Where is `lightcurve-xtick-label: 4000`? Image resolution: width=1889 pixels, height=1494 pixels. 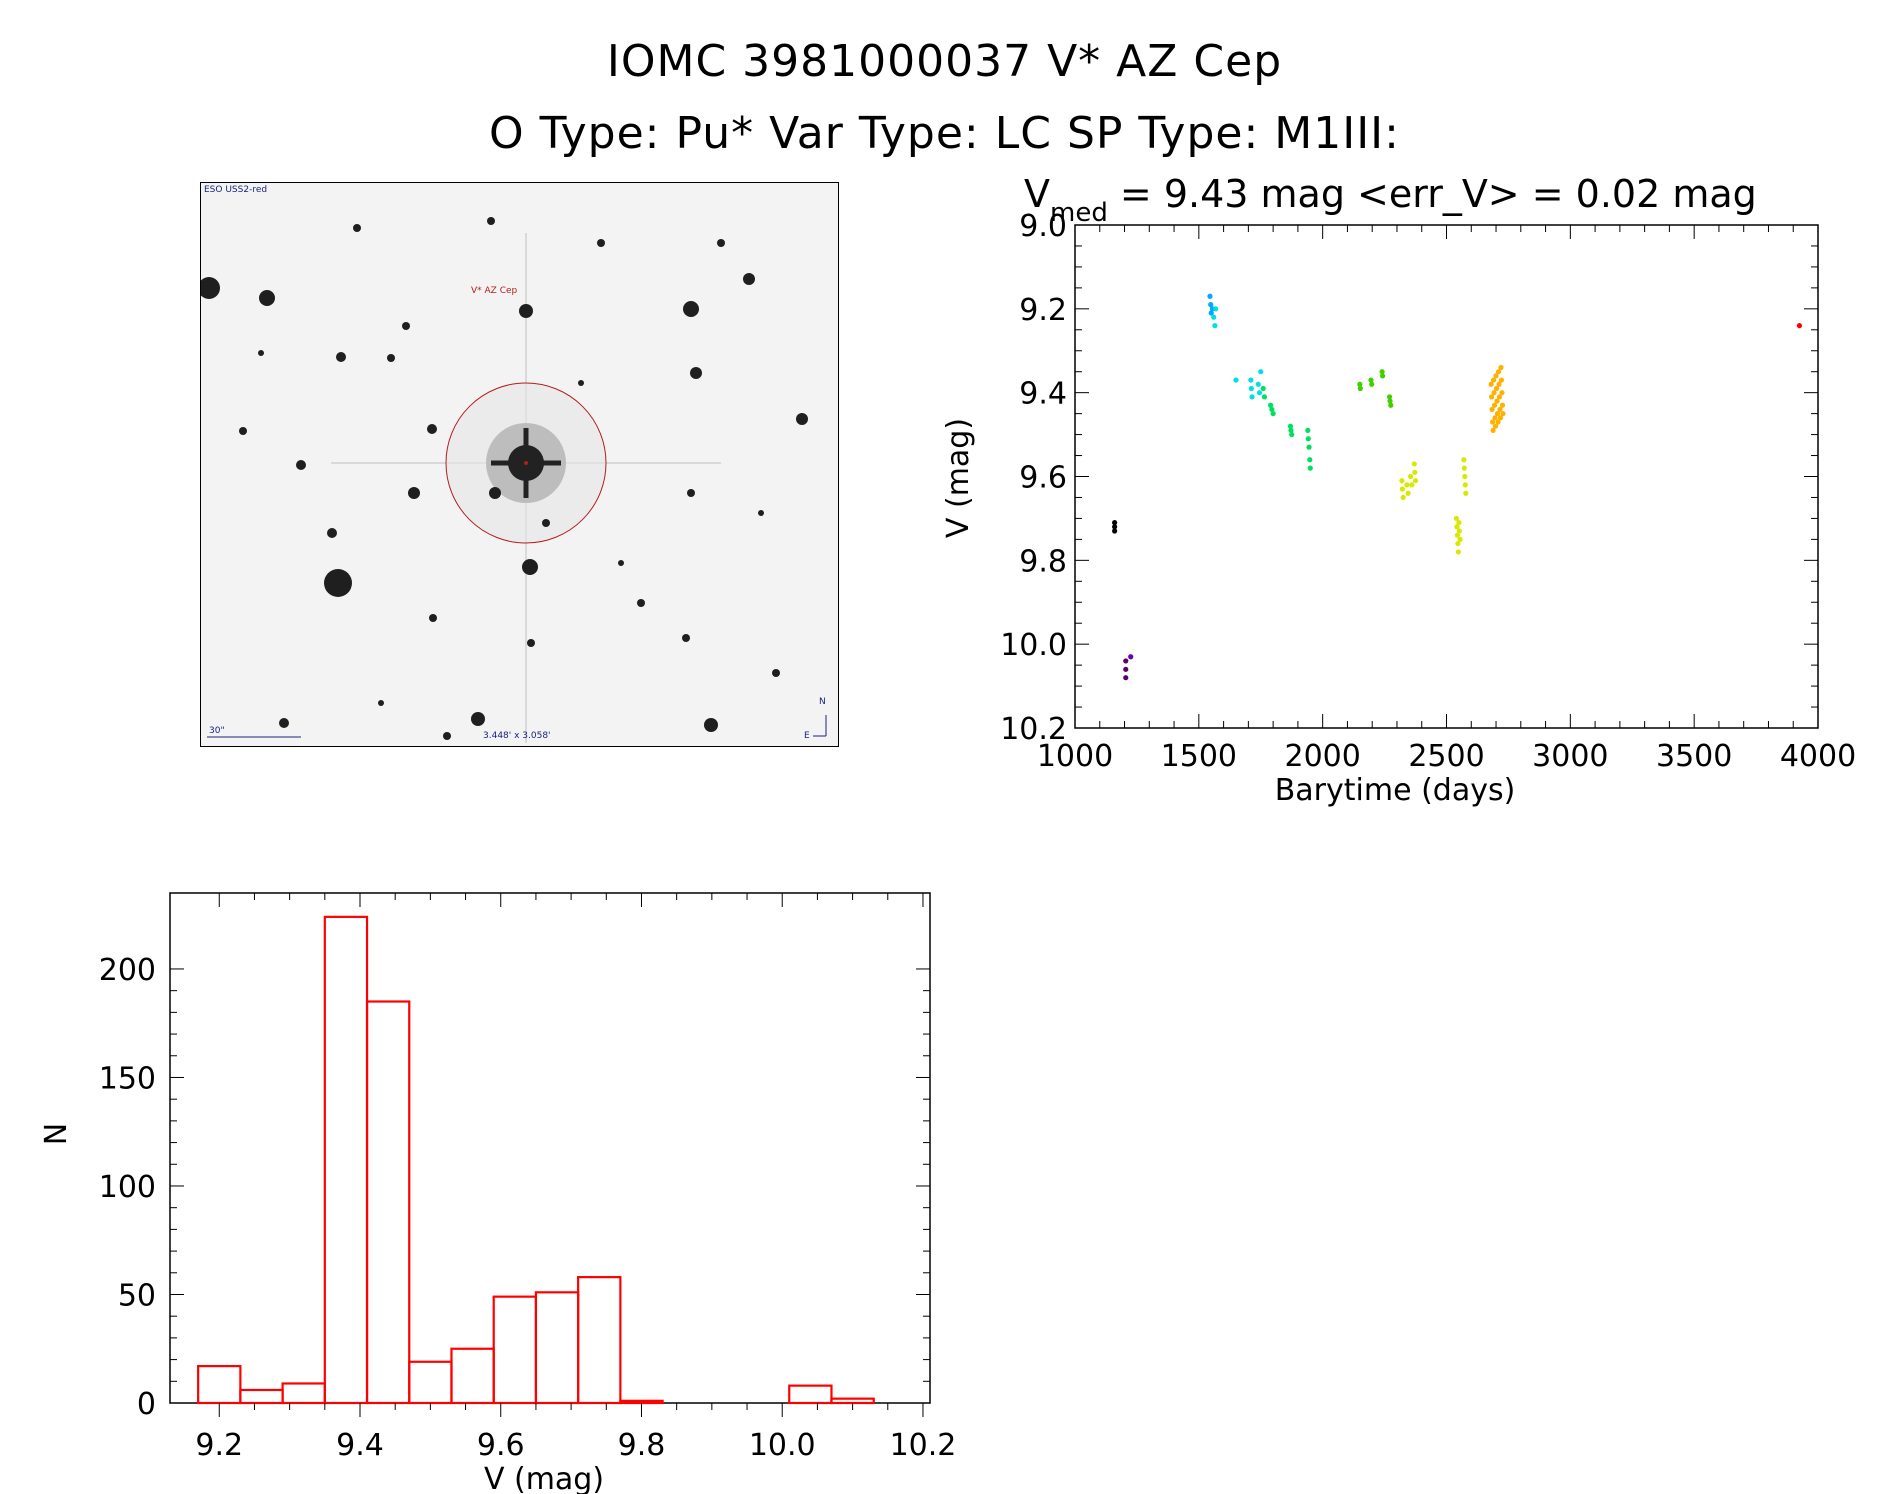
lightcurve-xtick-label: 4000 is located at coordinates (1818, 756).